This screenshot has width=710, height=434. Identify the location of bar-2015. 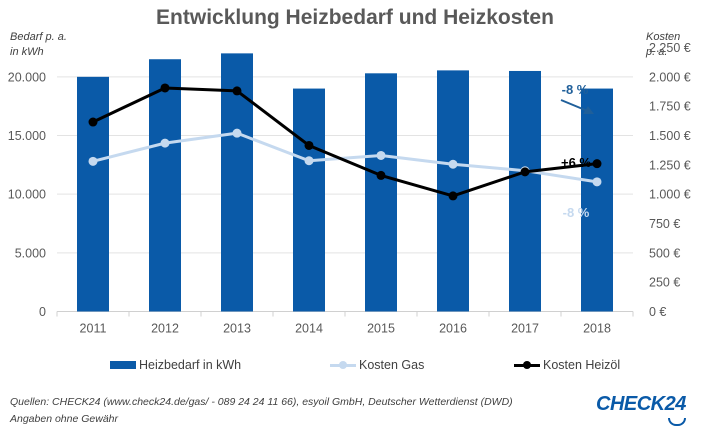
(381, 192).